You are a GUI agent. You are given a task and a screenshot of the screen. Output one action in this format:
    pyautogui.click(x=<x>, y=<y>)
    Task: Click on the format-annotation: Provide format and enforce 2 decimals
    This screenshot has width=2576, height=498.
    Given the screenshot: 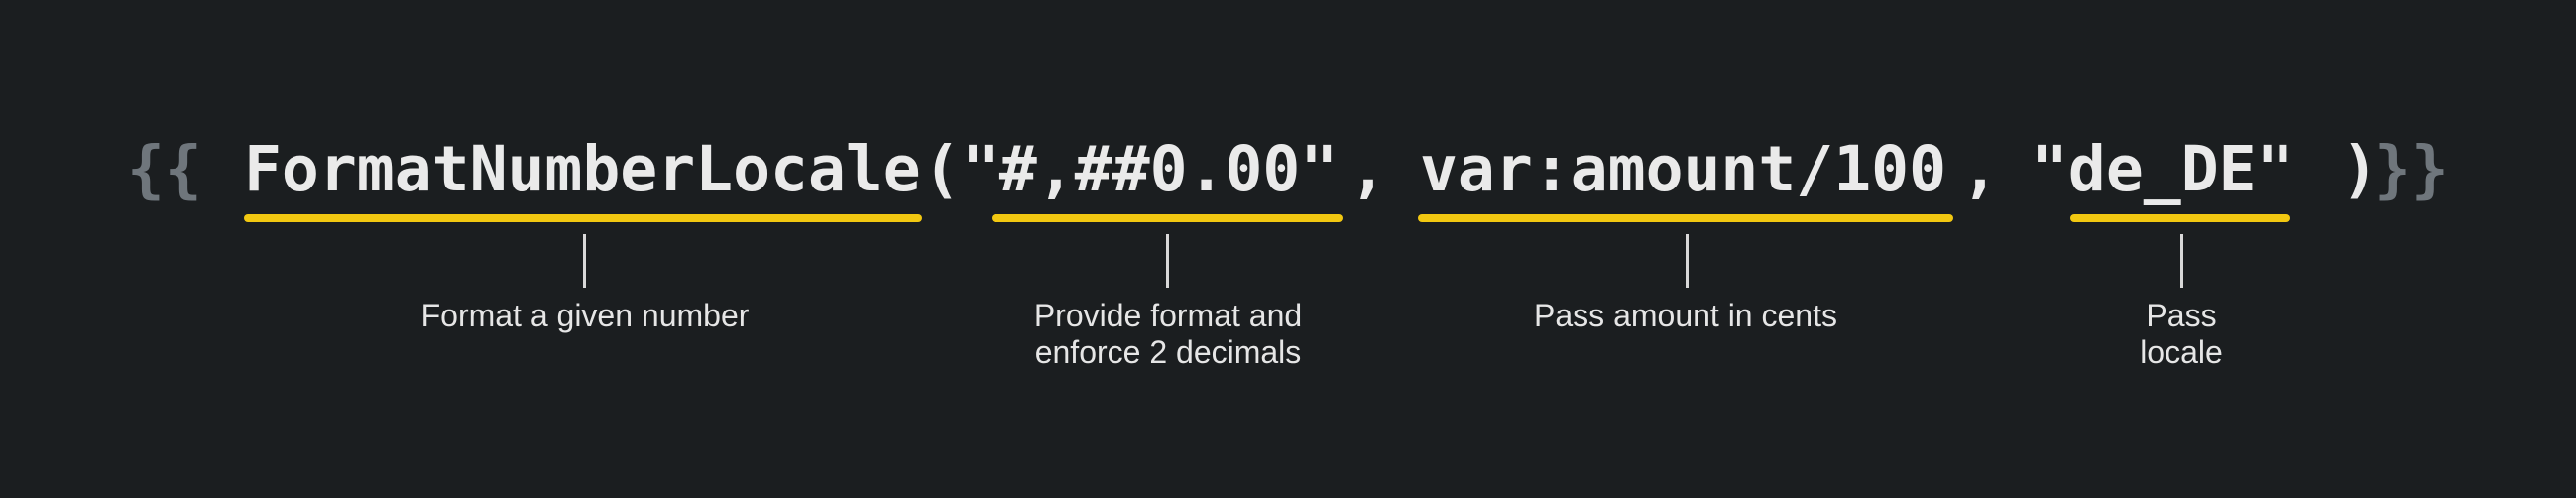 What is the action you would take?
    pyautogui.click(x=1168, y=334)
    